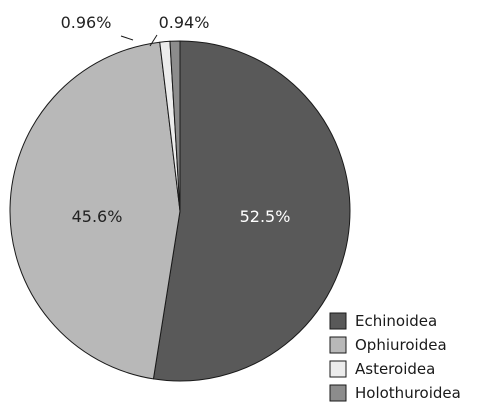 The height and width of the screenshot is (414, 493). What do you see at coordinates (338, 369) in the screenshot?
I see `legend-swatch-asteroidea` at bounding box center [338, 369].